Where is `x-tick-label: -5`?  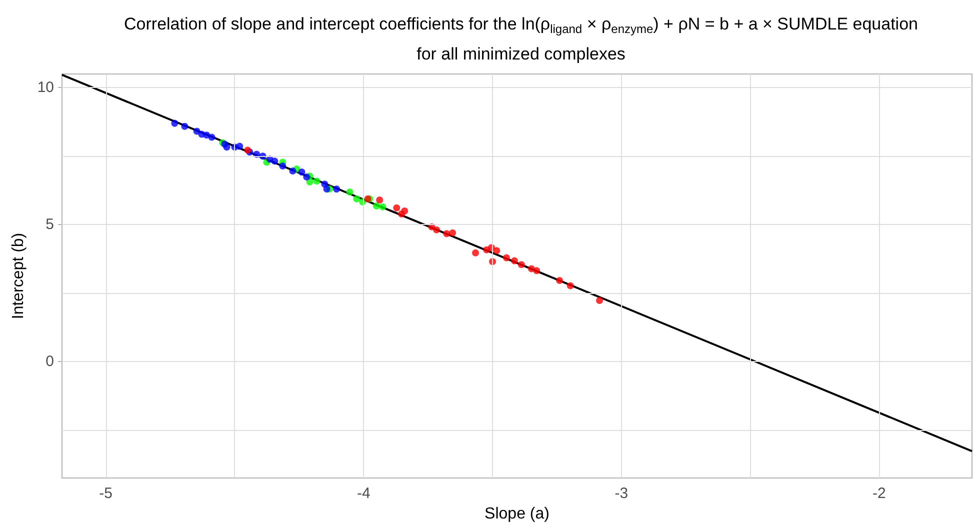 x-tick-label: -5 is located at coordinates (105, 493).